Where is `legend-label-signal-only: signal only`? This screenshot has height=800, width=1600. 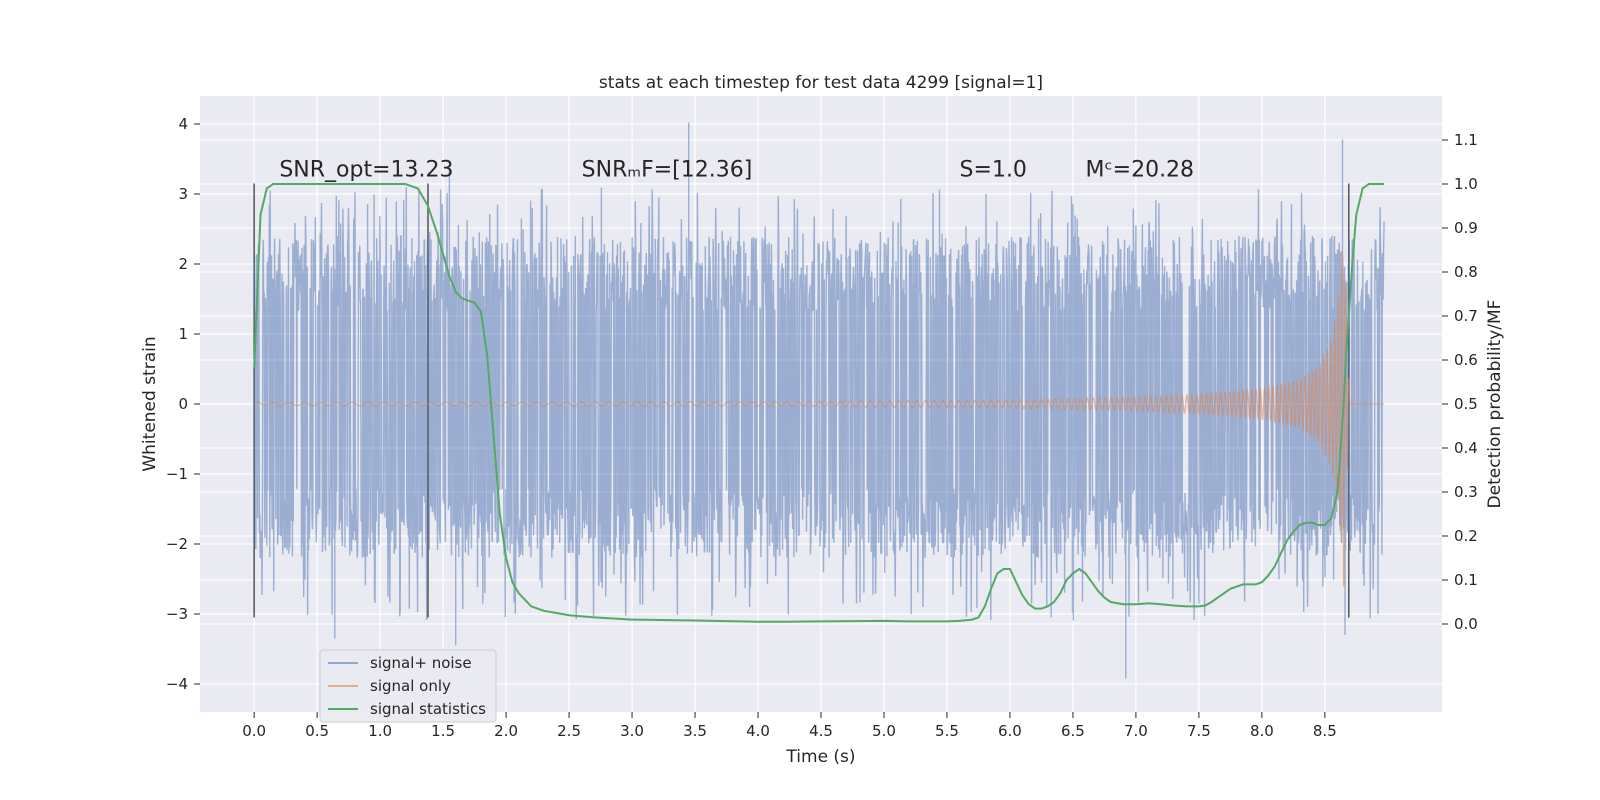
legend-label-signal-only: signal only is located at coordinates (410, 686).